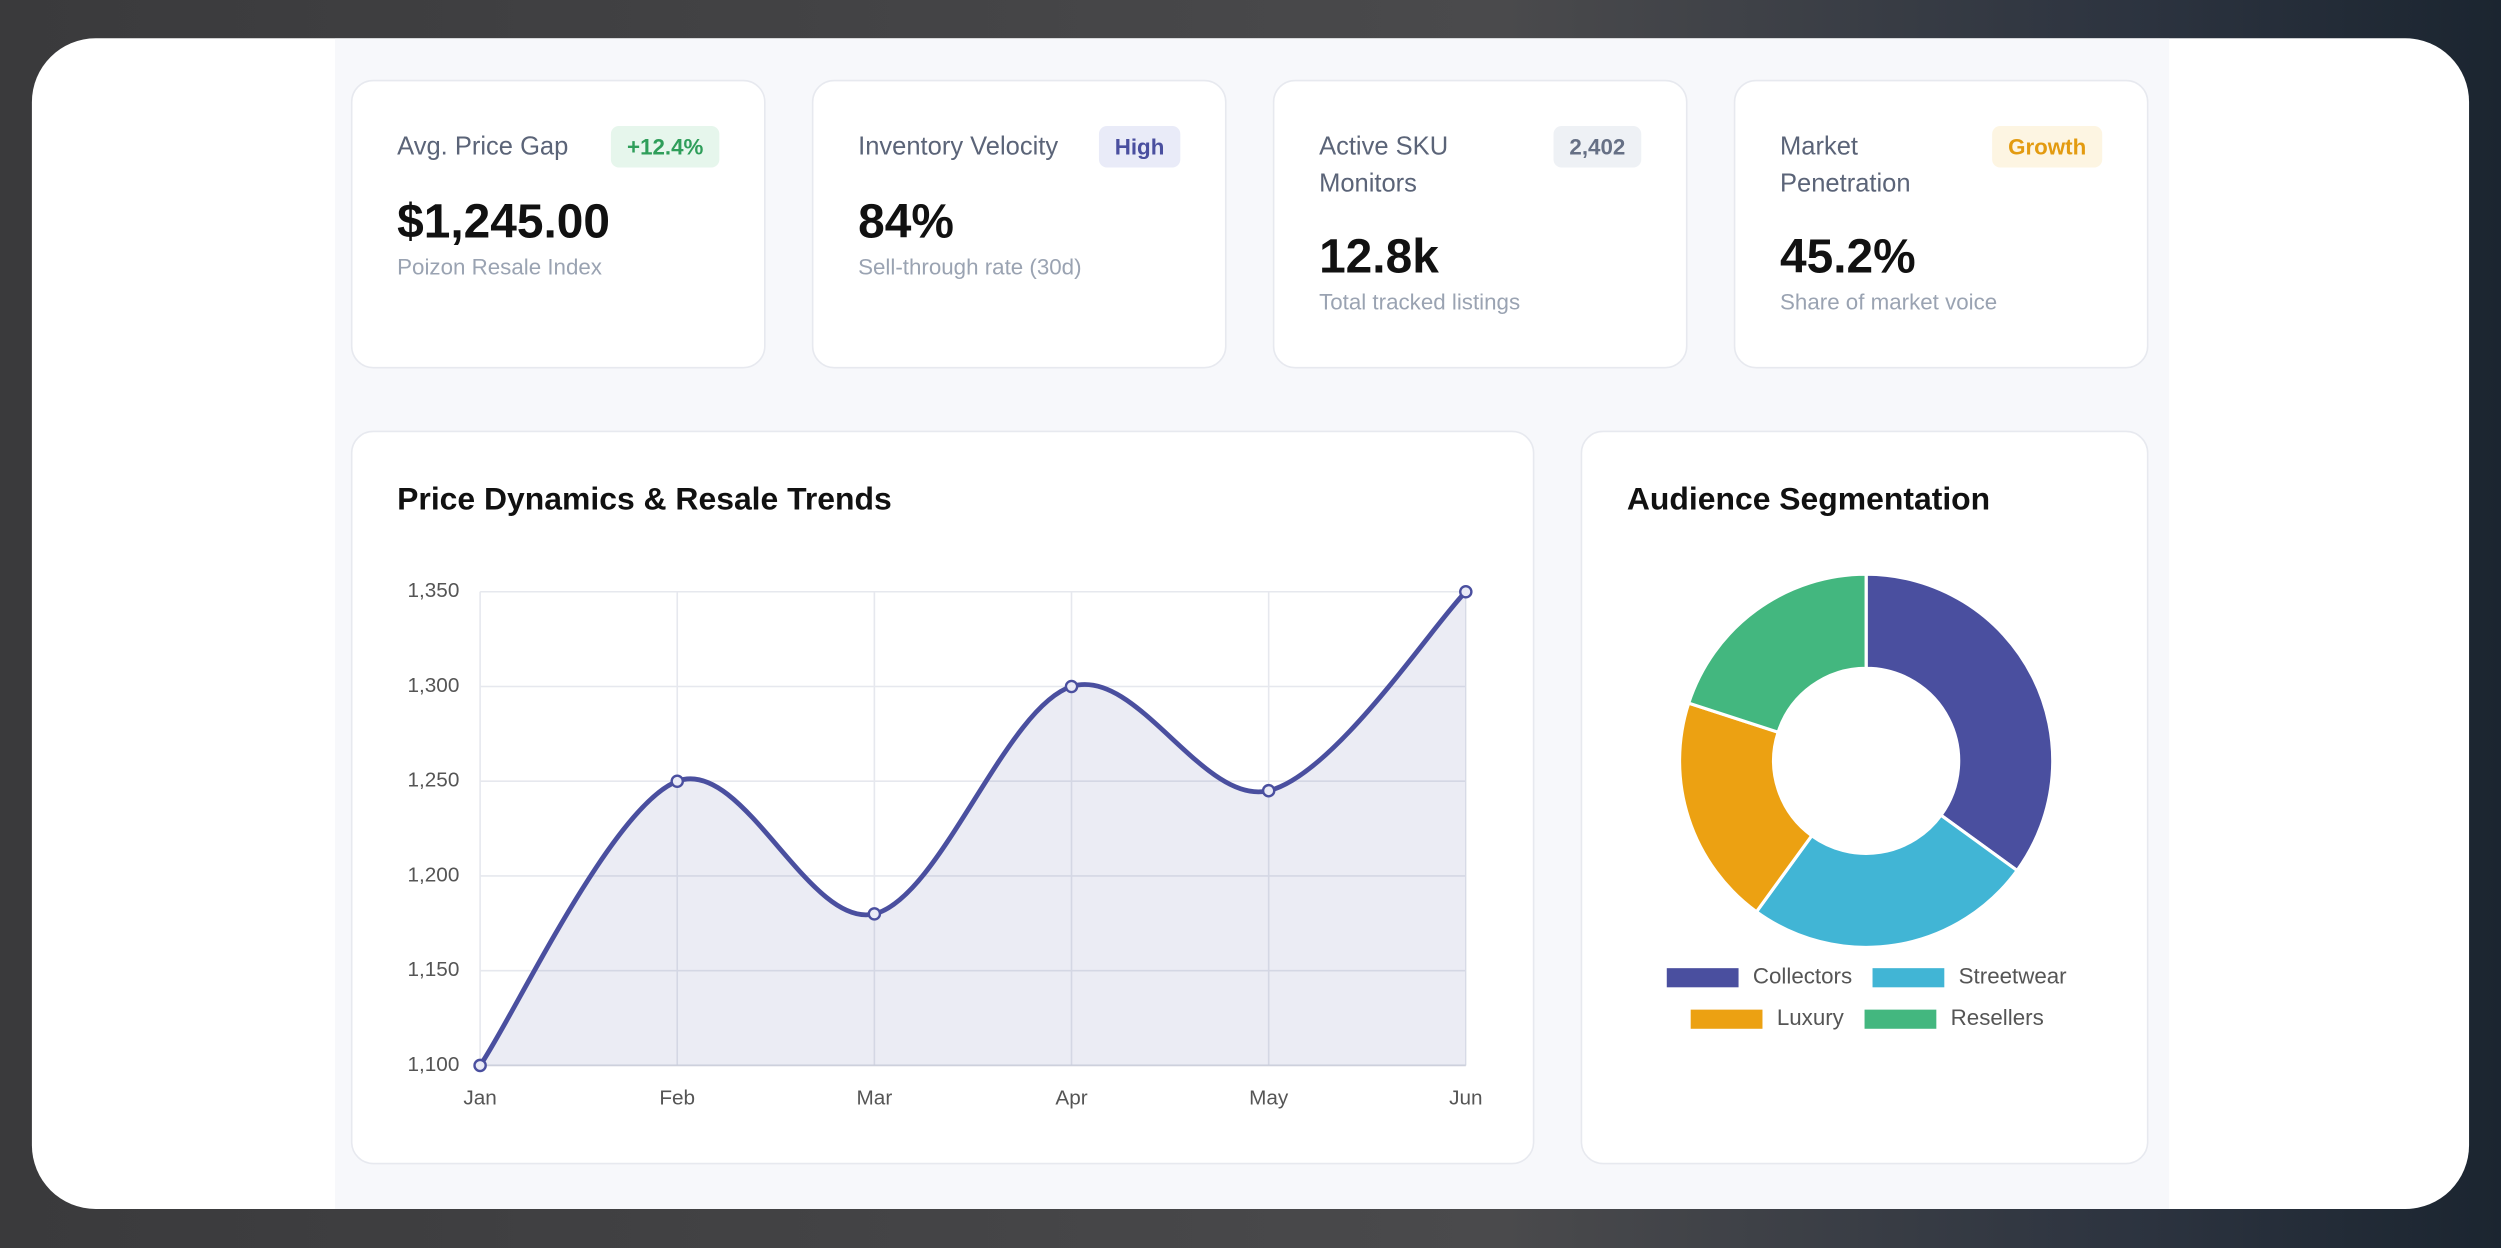 This screenshot has height=1248, width=2501. What do you see at coordinates (677, 1097) in the screenshot?
I see `x-tick-label: Feb` at bounding box center [677, 1097].